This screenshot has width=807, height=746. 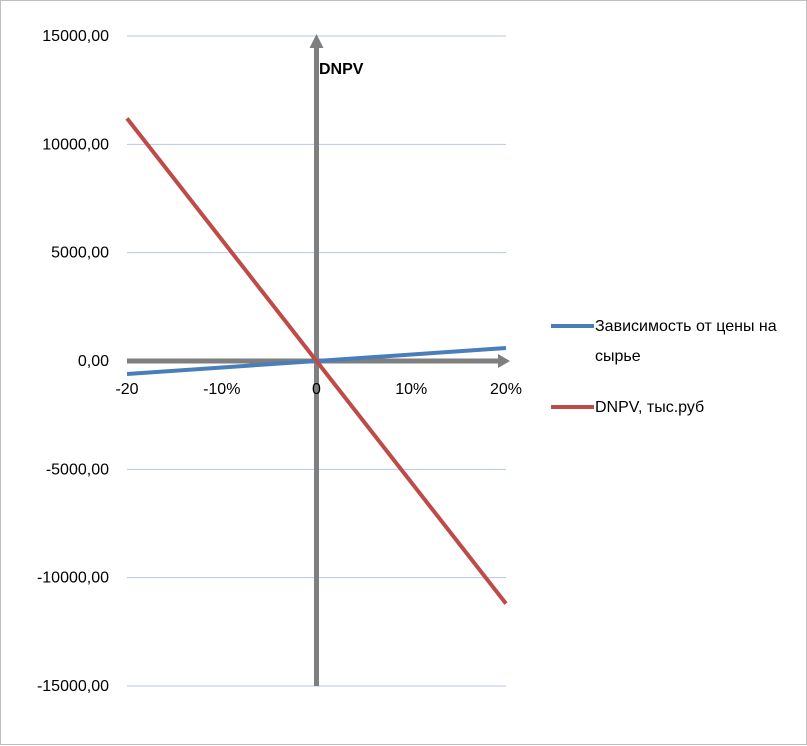 What do you see at coordinates (73, 578) in the screenshot?
I see `y-tick-label: -10000,00` at bounding box center [73, 578].